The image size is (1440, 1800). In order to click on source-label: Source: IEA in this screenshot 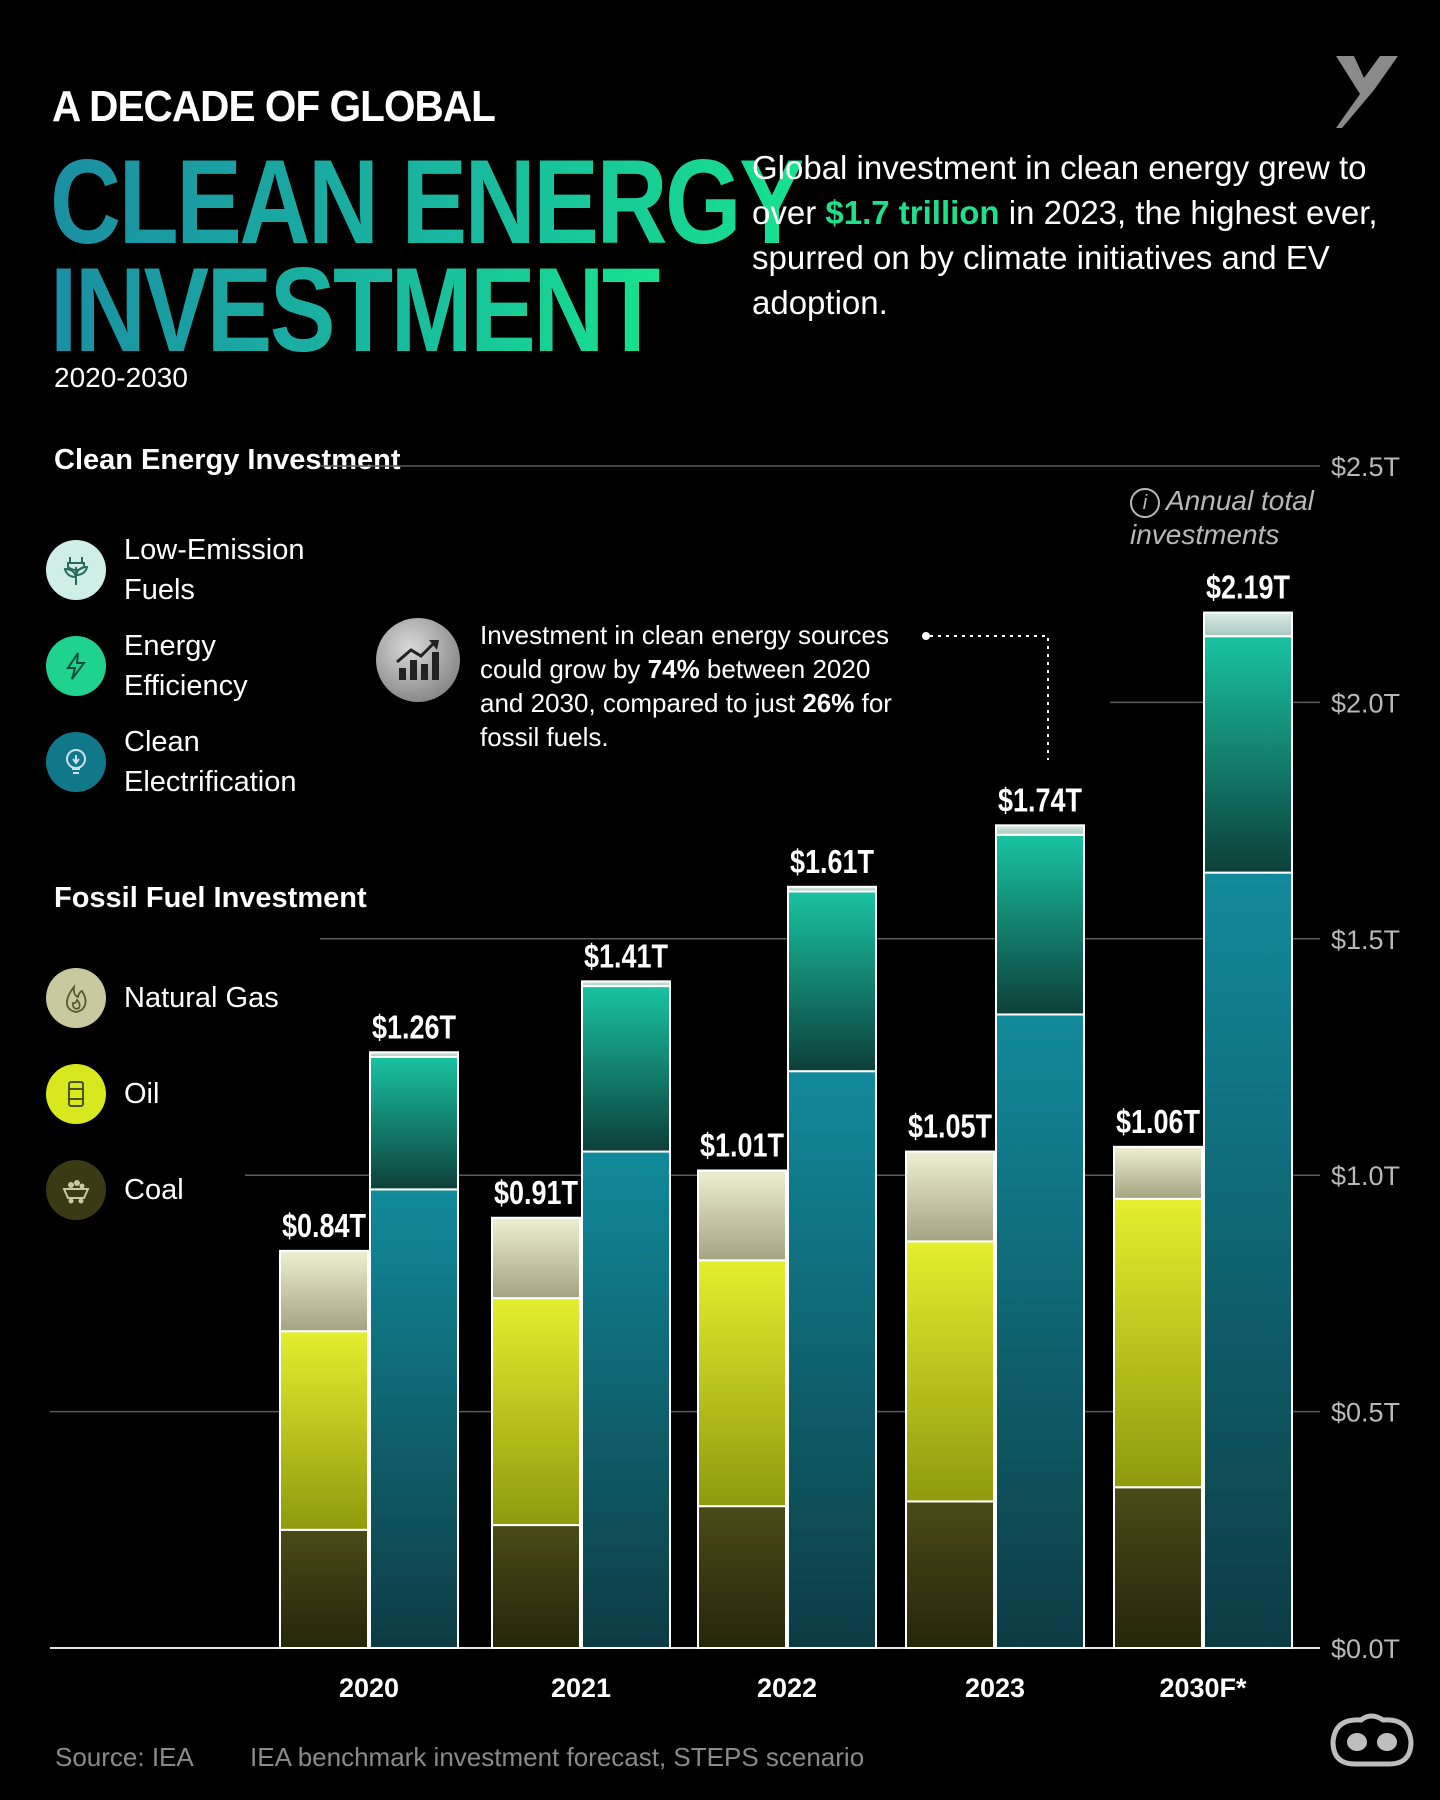, I will do `click(124, 1757)`.